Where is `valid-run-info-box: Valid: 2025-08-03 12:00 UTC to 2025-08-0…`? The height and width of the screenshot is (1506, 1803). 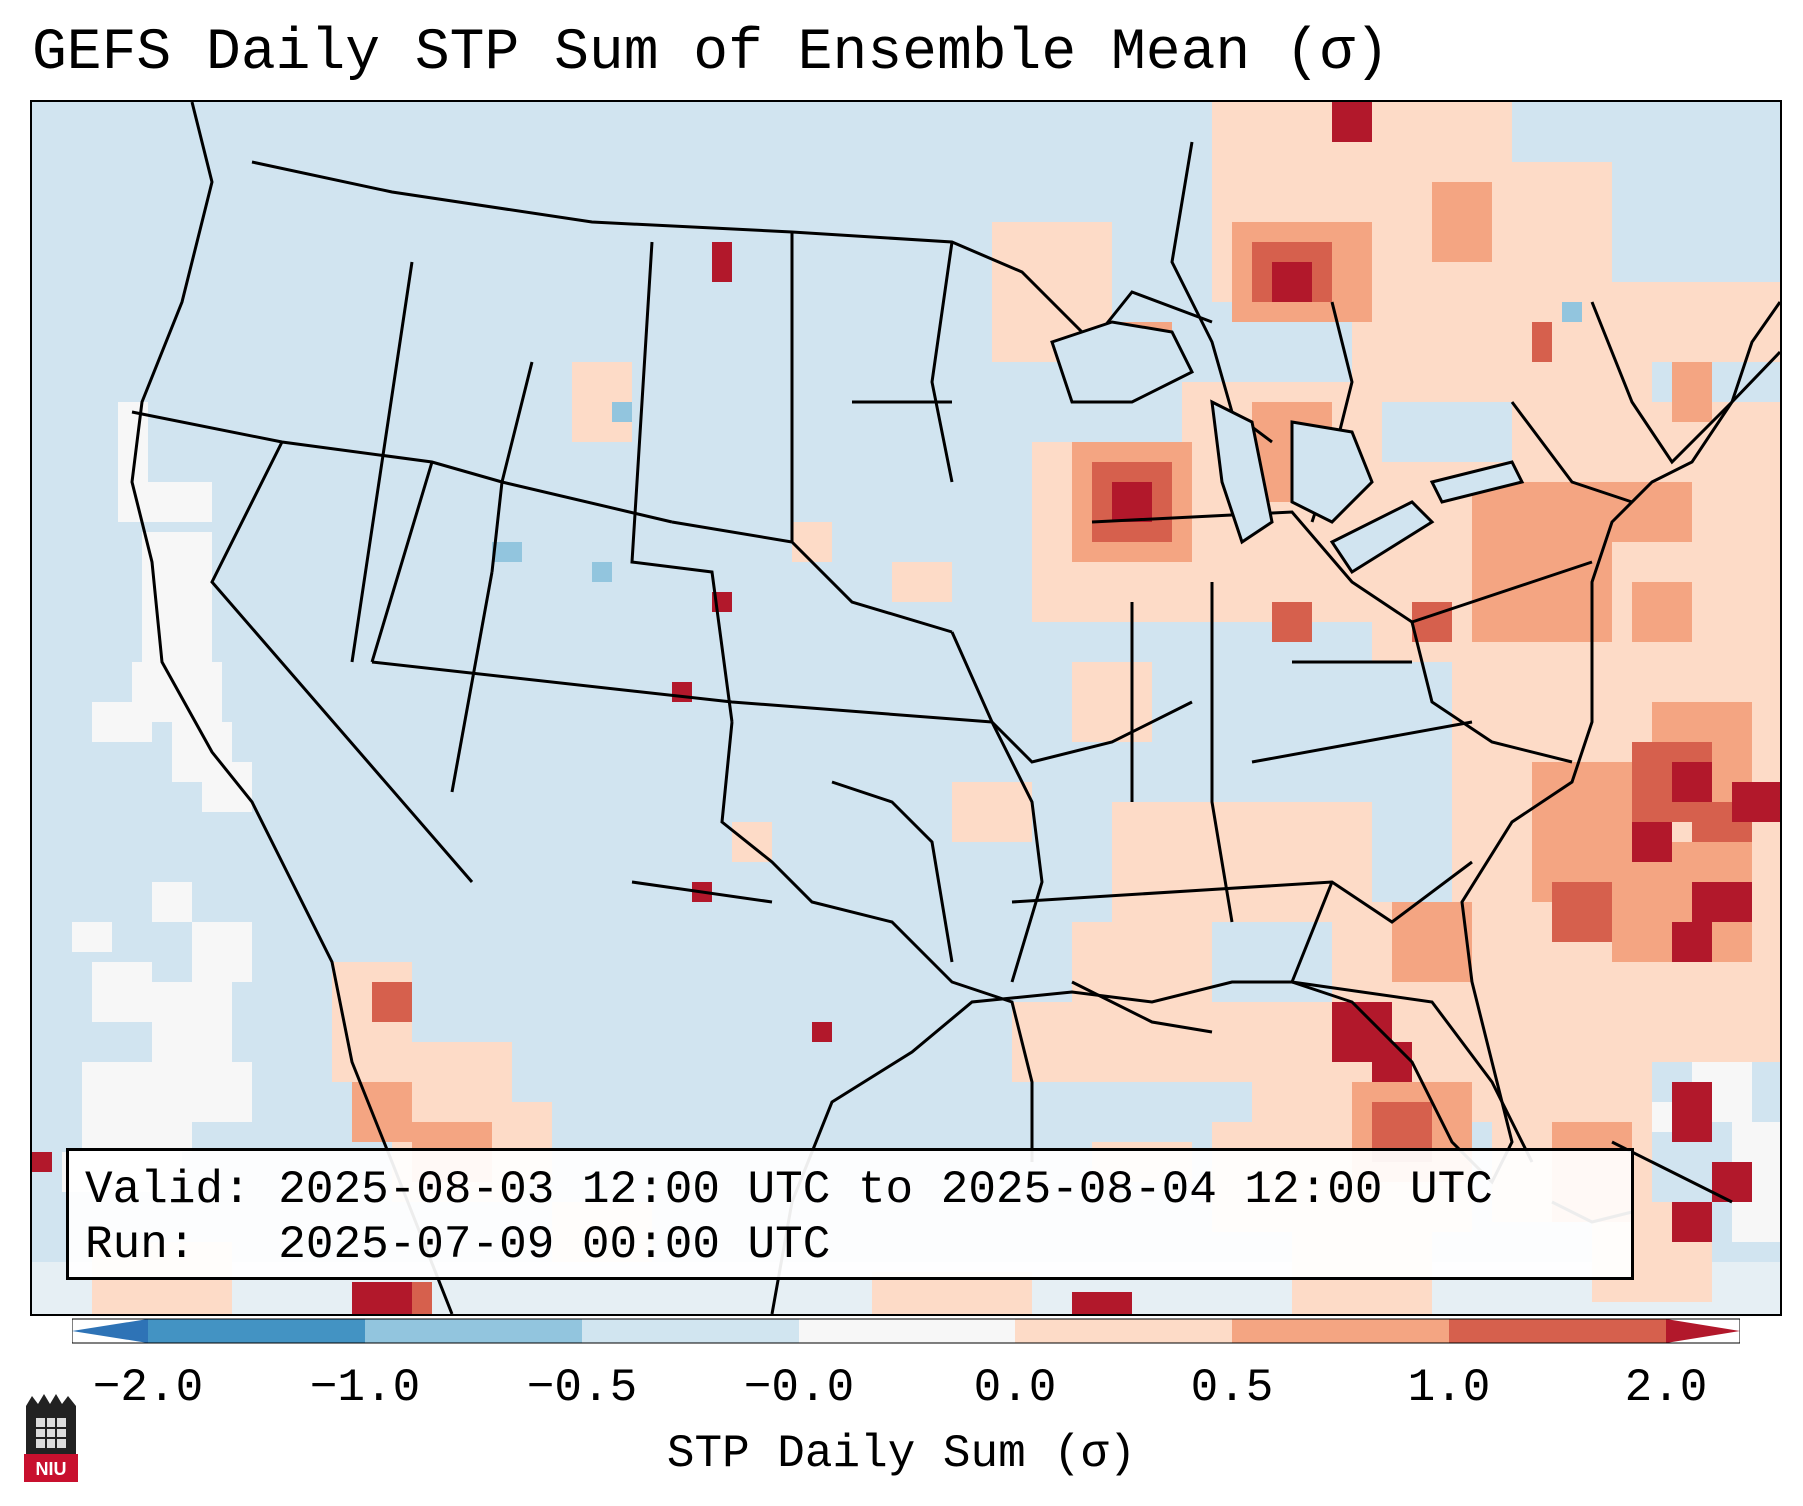 valid-run-info-box: Valid: 2025-08-03 12:00 UTC to 2025-08-0… is located at coordinates (850, 1214).